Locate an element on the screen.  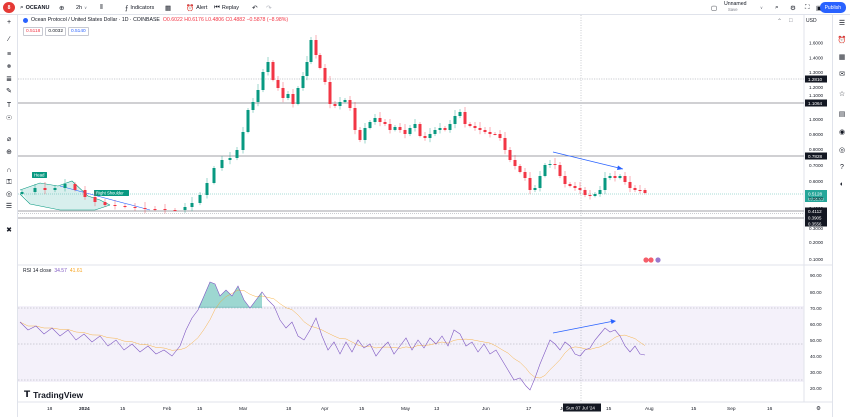
layout-icon-button: ▢ is located at coordinates (714, 7).